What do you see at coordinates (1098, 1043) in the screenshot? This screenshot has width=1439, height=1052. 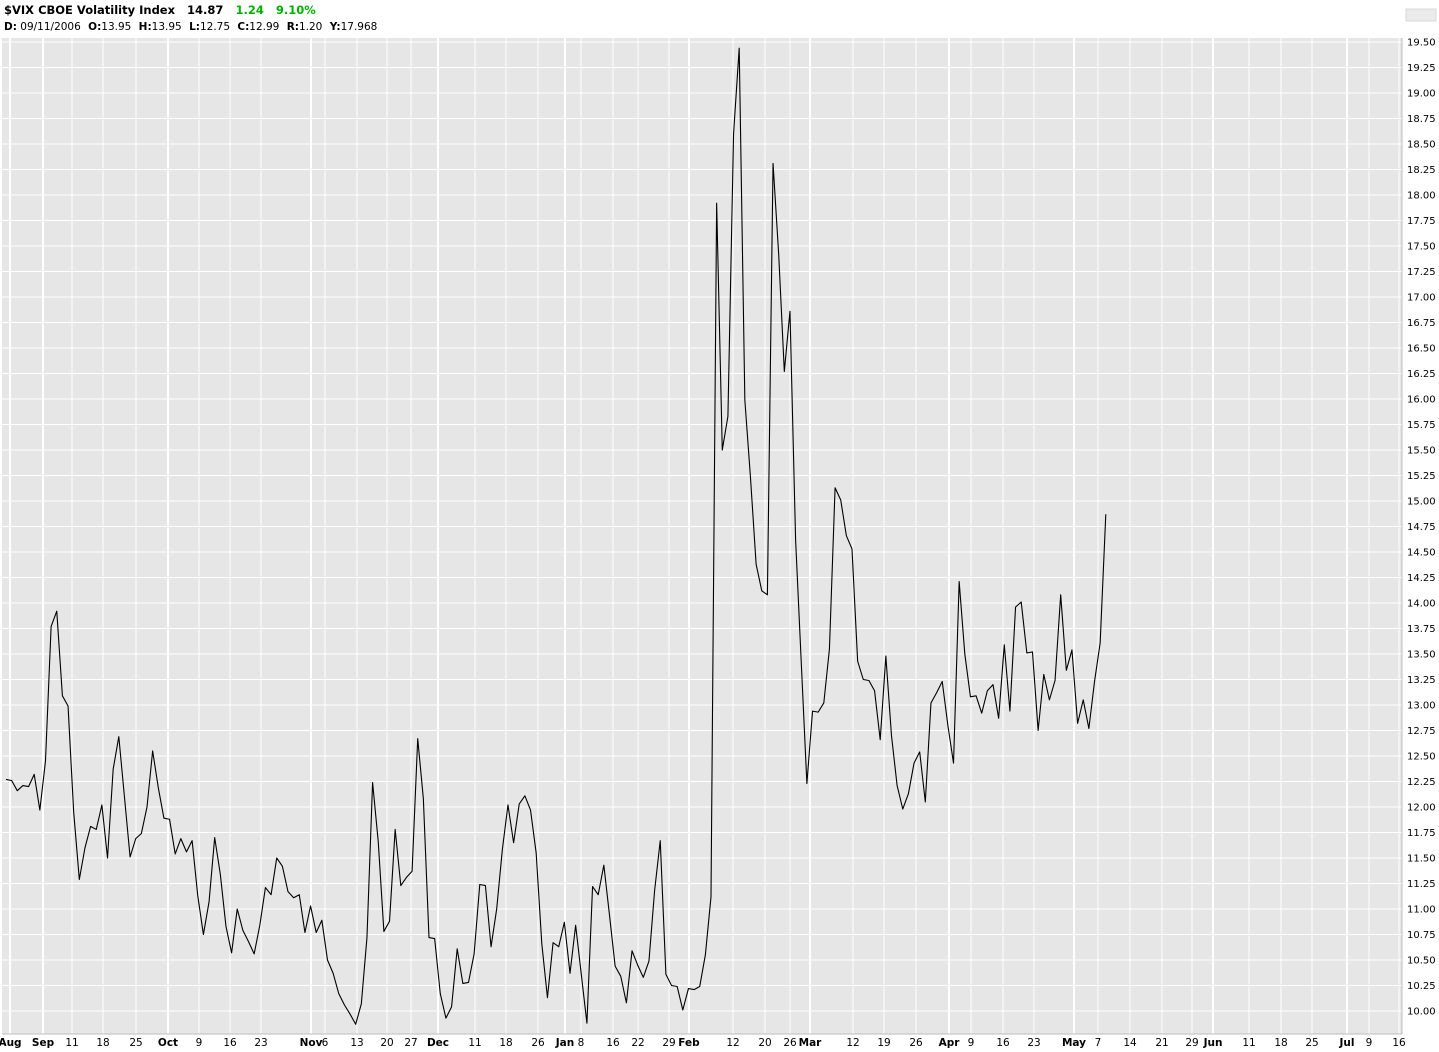 I see `x-tick-label: 7` at bounding box center [1098, 1043].